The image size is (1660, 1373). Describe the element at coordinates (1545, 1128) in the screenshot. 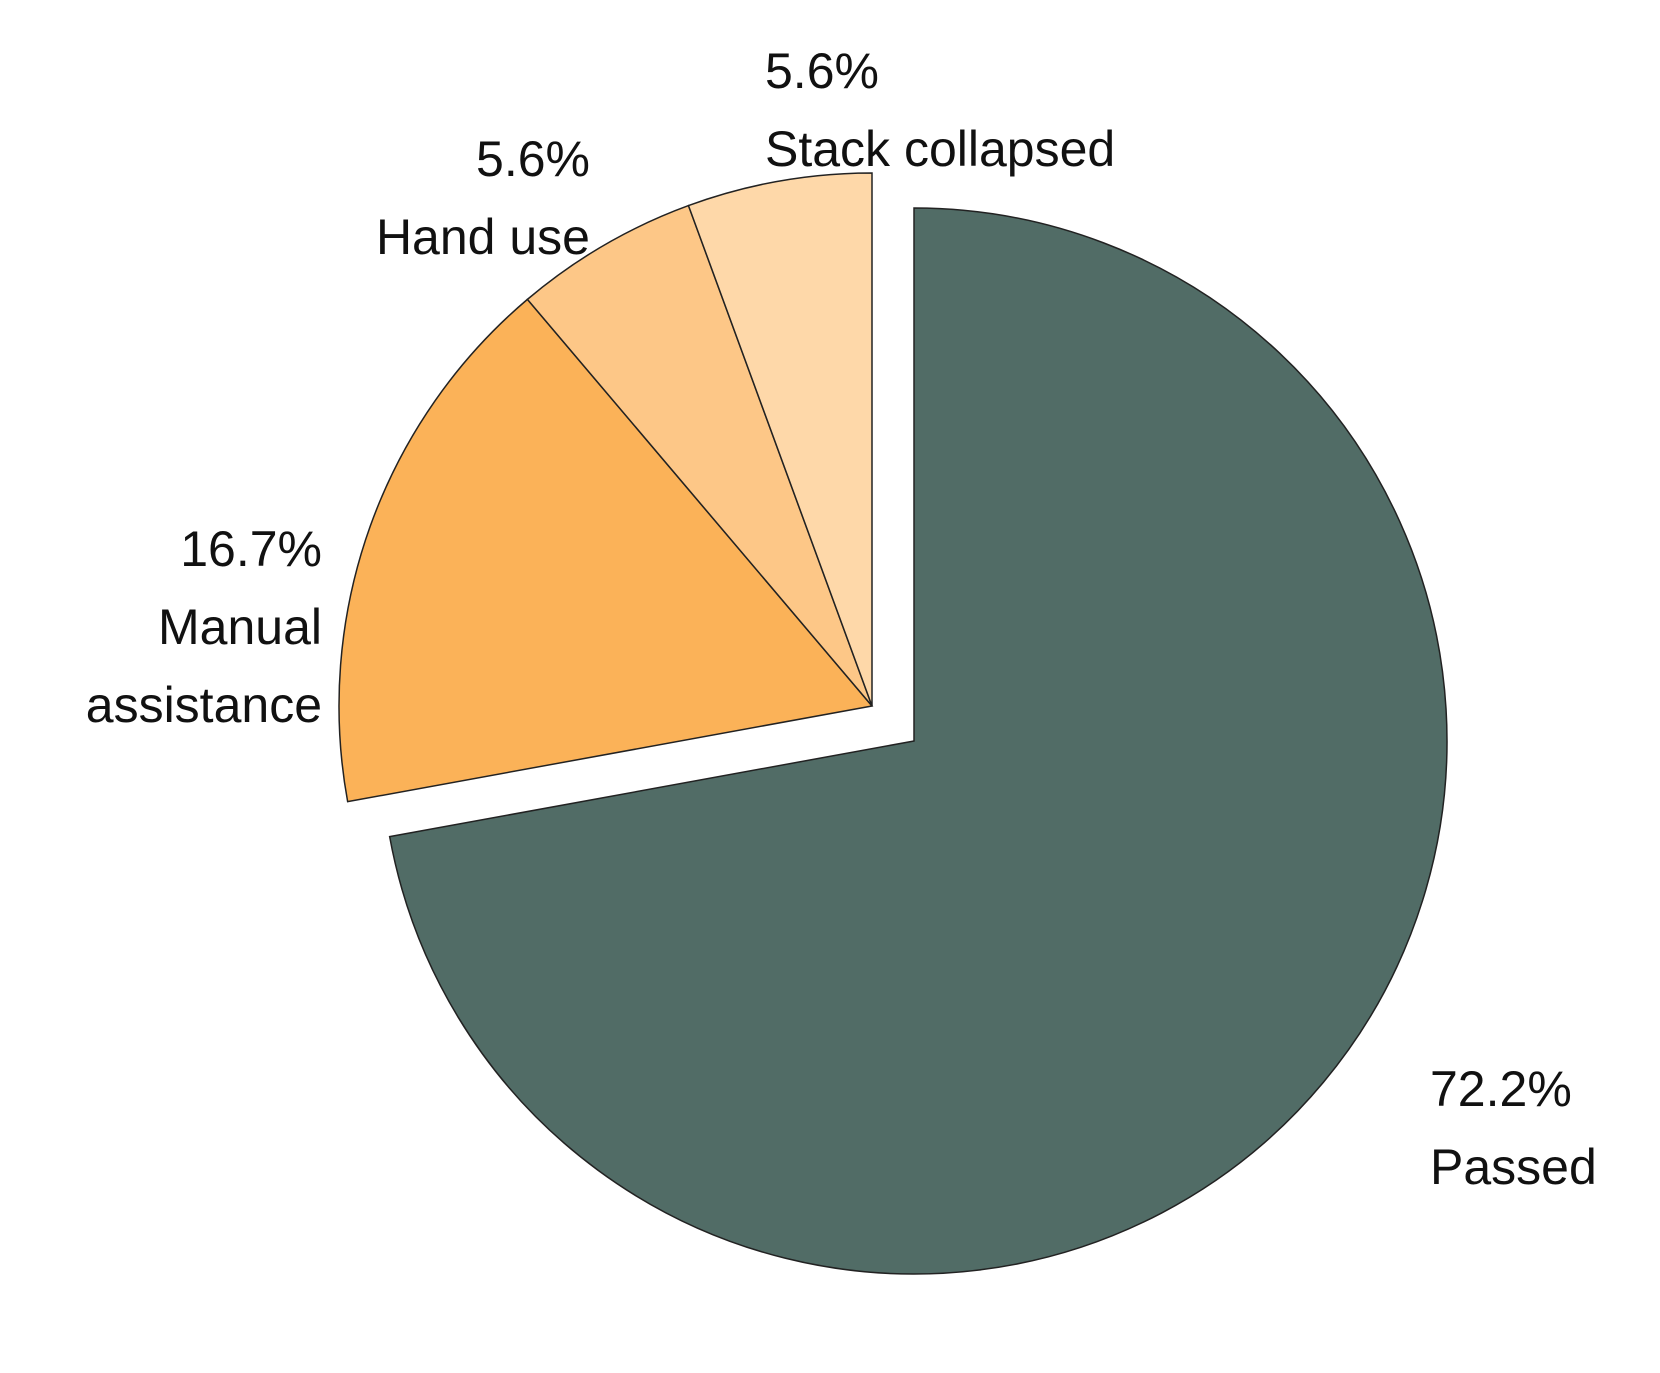

I see `slice-label: 72.2% Passed` at that location.